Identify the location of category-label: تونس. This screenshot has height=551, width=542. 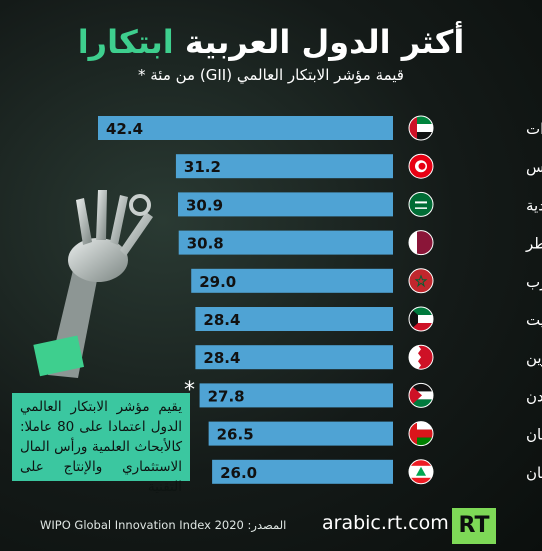
(534, 167).